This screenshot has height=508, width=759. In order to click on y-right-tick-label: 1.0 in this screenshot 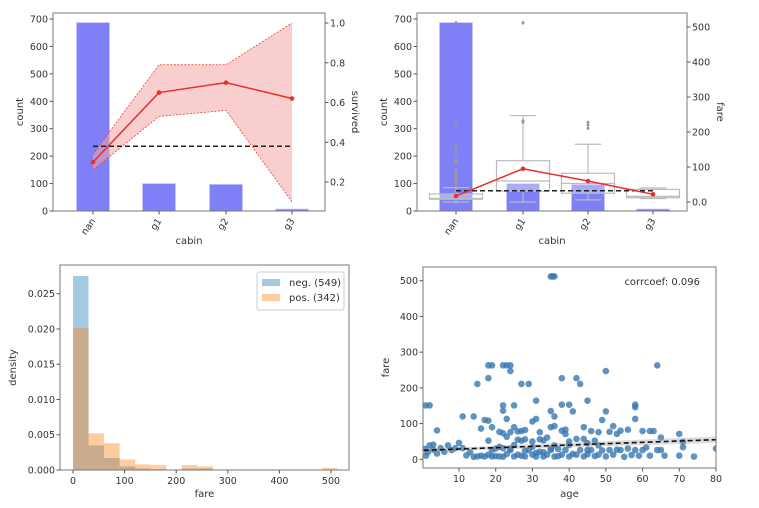, I will do `click(337, 24)`.